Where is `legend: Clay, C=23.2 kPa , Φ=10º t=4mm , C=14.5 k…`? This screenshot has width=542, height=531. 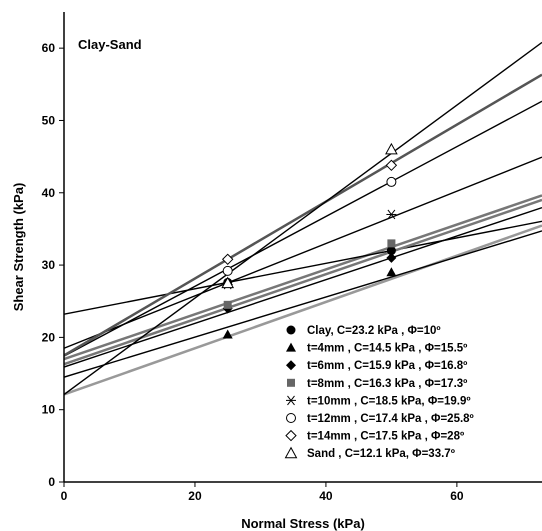 legend: Clay, C=23.2 kPa , Φ=10º t=4mm , C=14.5 k… is located at coordinates (379, 392).